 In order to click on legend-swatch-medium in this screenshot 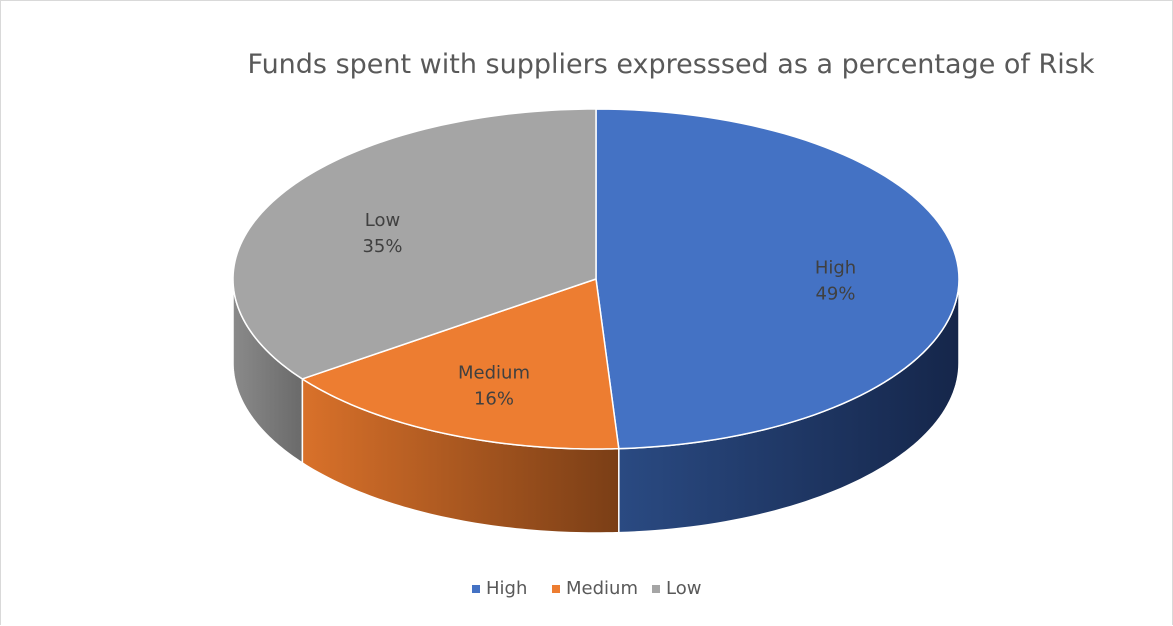, I will do `click(556, 589)`.